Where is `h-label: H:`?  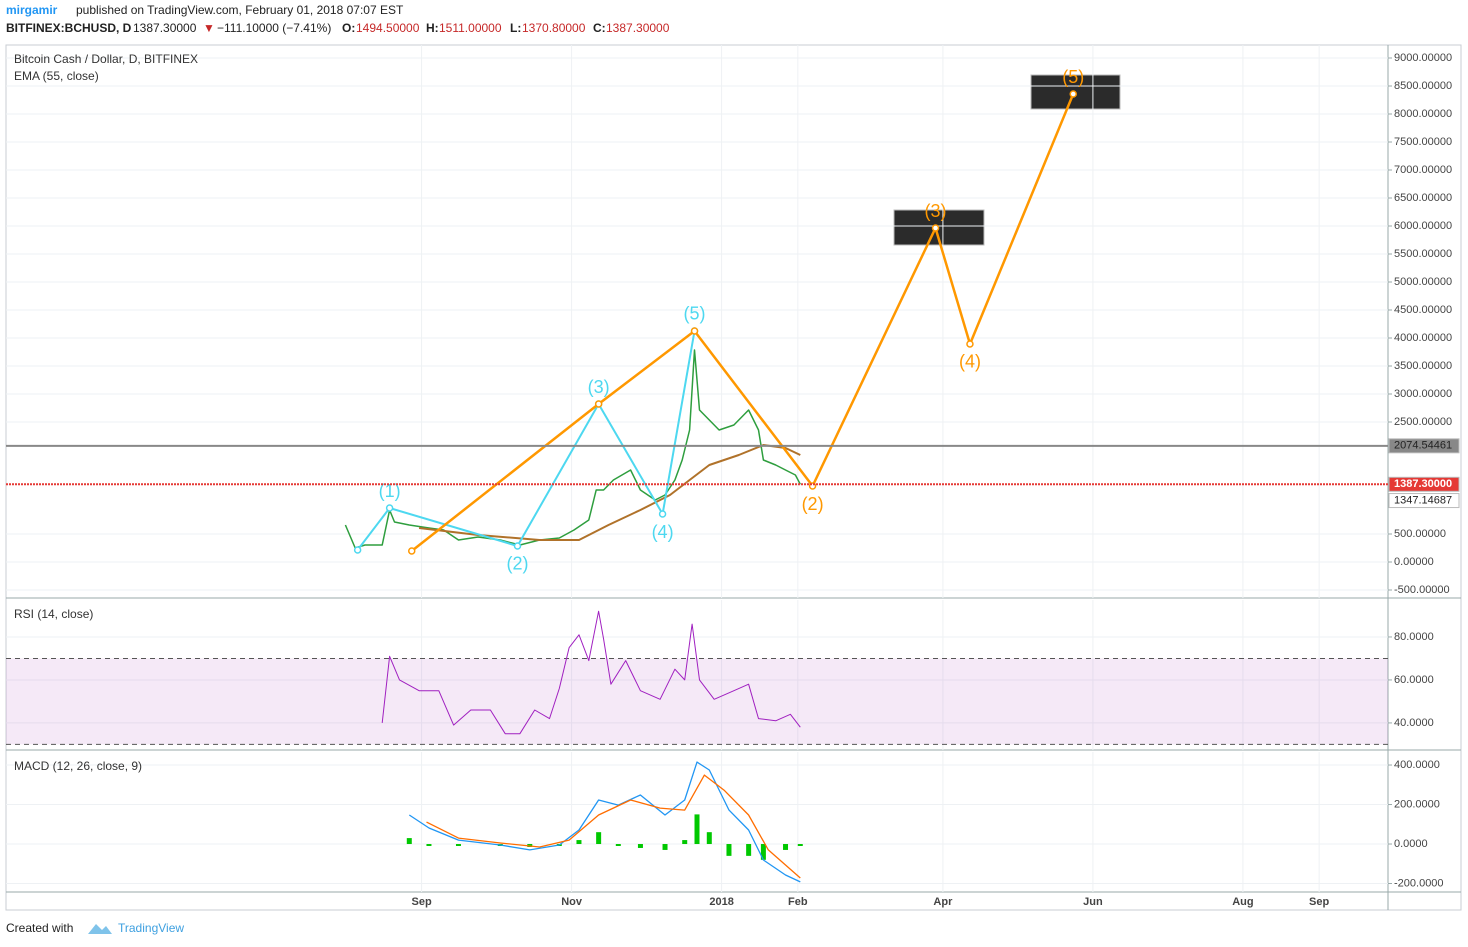 h-label: H: is located at coordinates (432, 28).